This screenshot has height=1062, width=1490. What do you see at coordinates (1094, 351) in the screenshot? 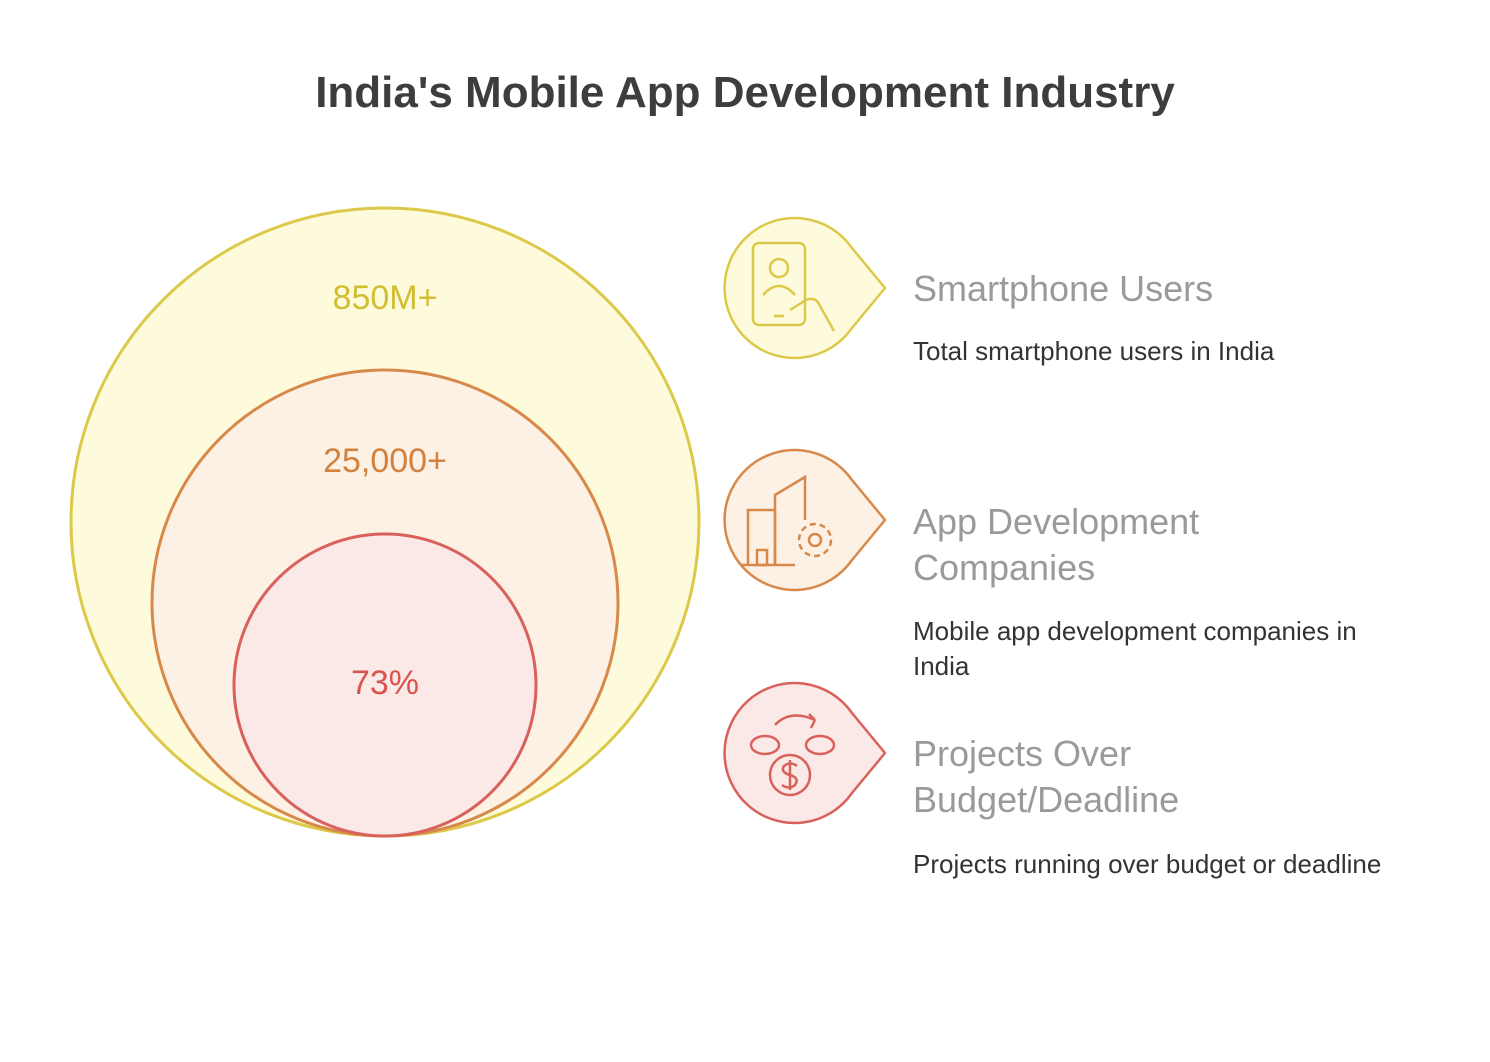
I see `item-description: Total smartphone users in India` at bounding box center [1094, 351].